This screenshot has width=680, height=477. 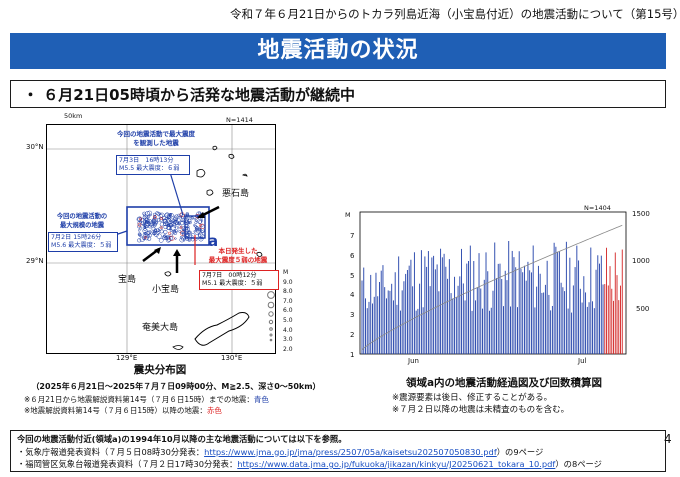 I want to click on y-tick: 2, so click(x=352, y=334).